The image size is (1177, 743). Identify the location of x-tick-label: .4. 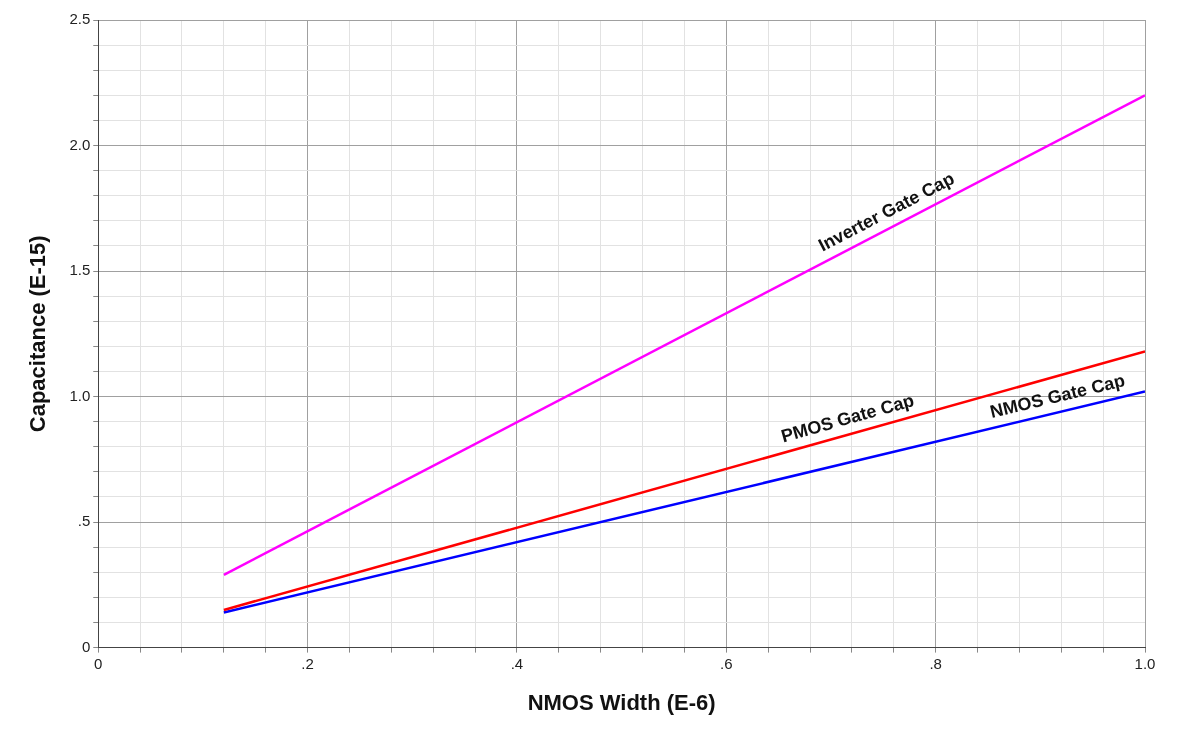
(517, 663).